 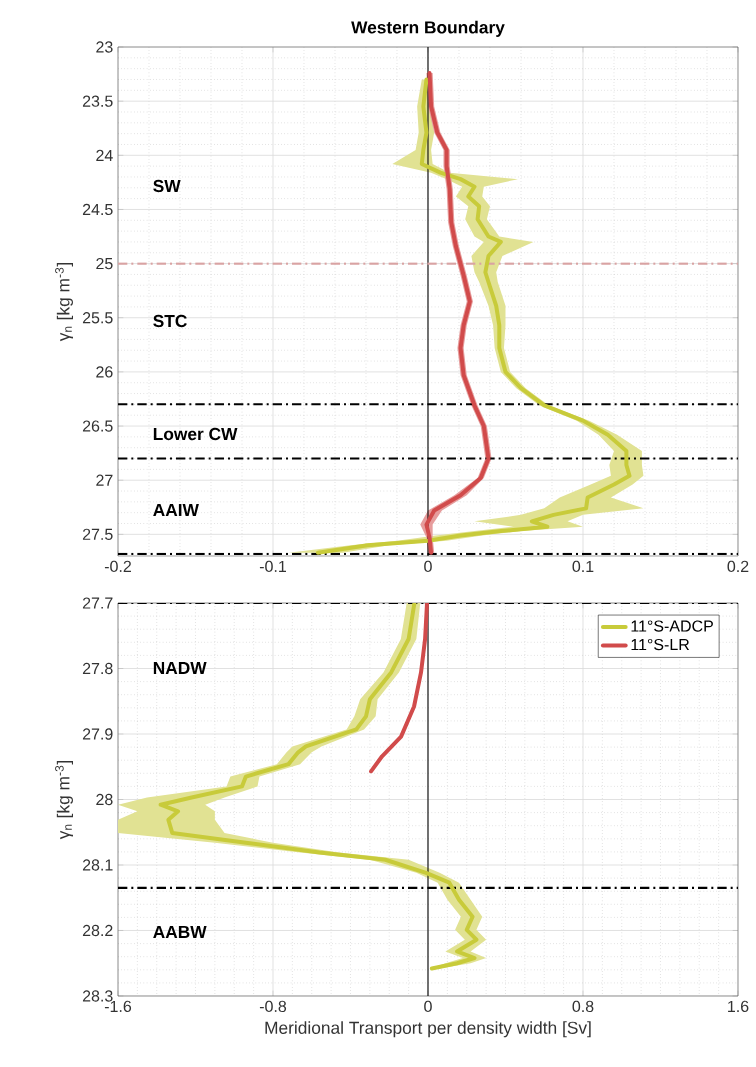 I want to click on y-tick-label: 28.1, so click(x=97, y=865).